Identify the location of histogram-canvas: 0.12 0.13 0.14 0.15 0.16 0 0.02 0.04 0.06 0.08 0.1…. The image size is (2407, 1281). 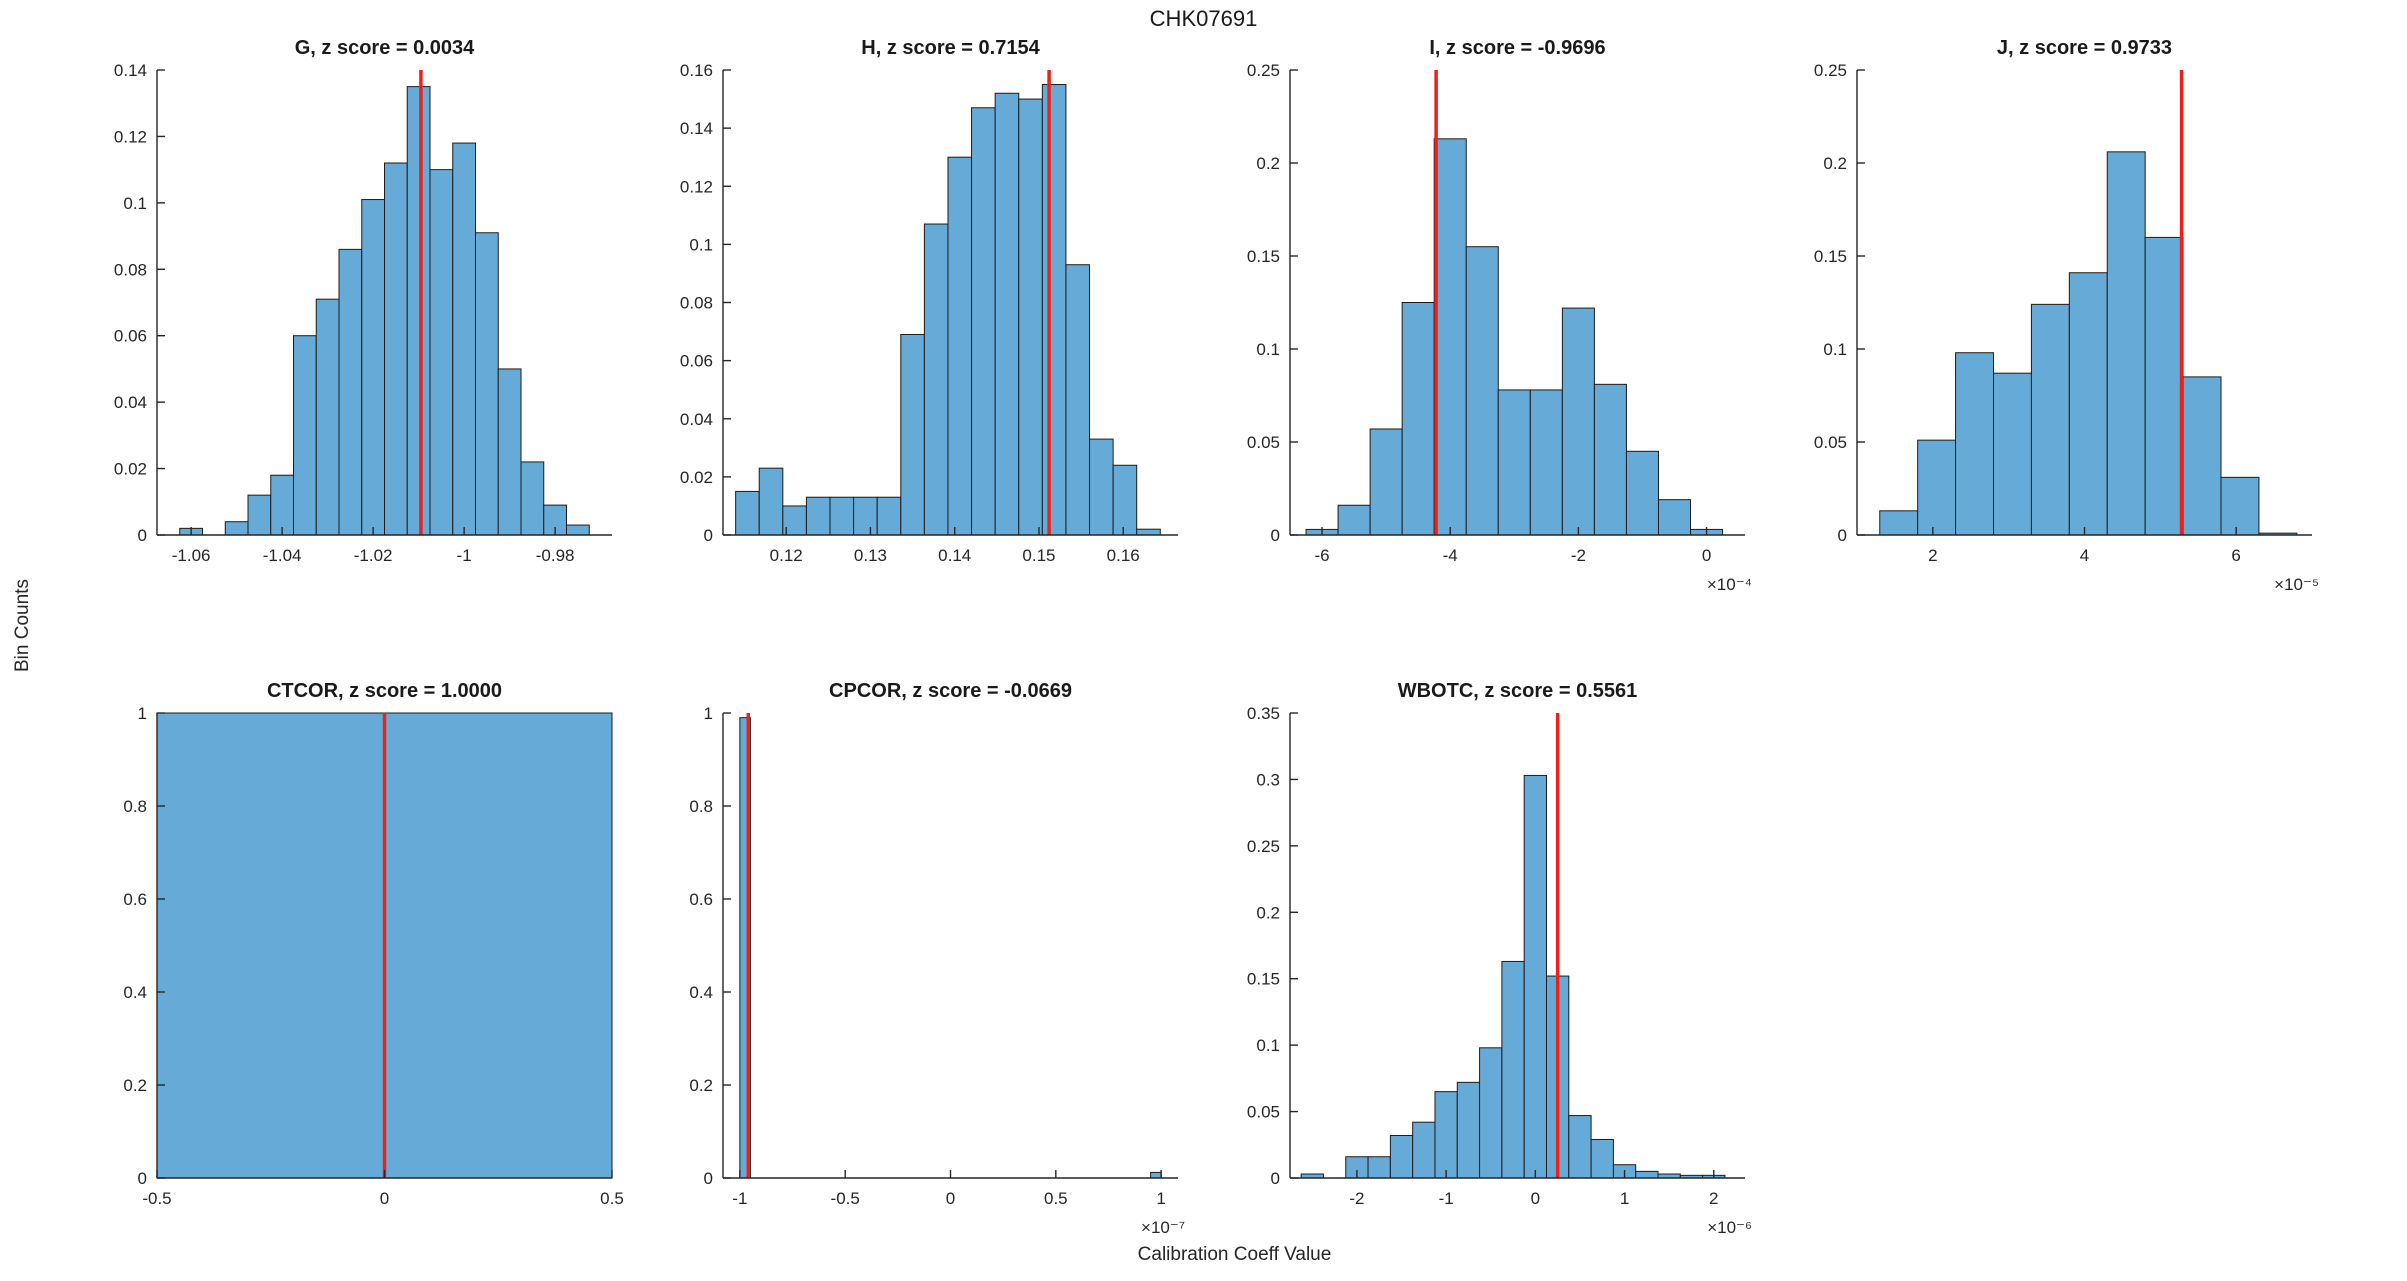
(929, 313).